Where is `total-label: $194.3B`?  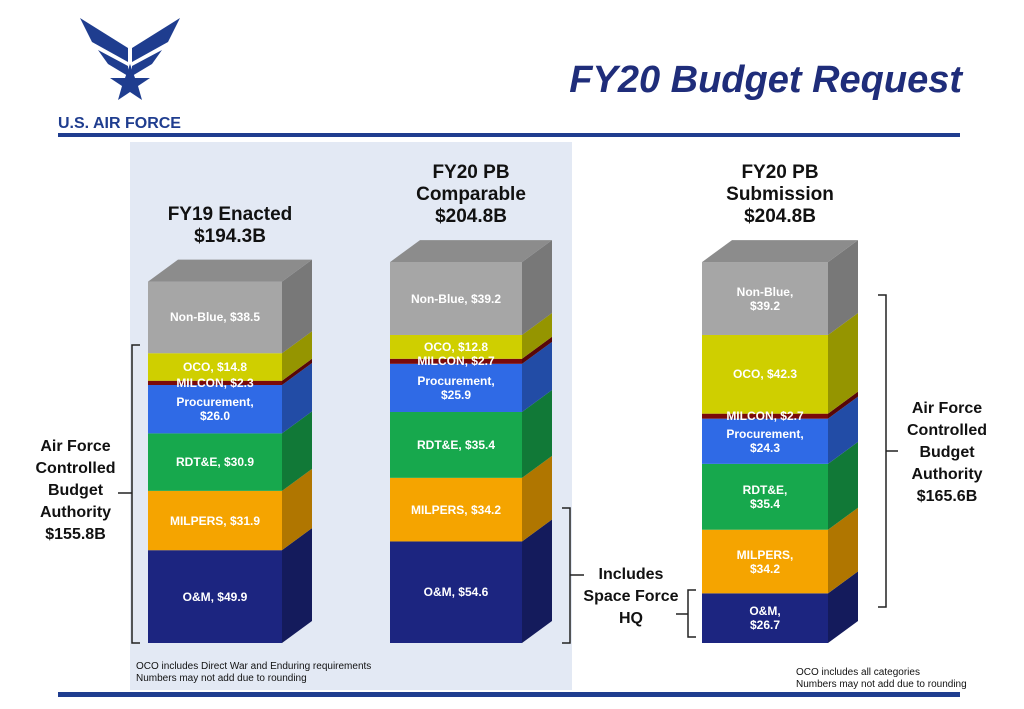
total-label: $194.3B is located at coordinates (230, 236).